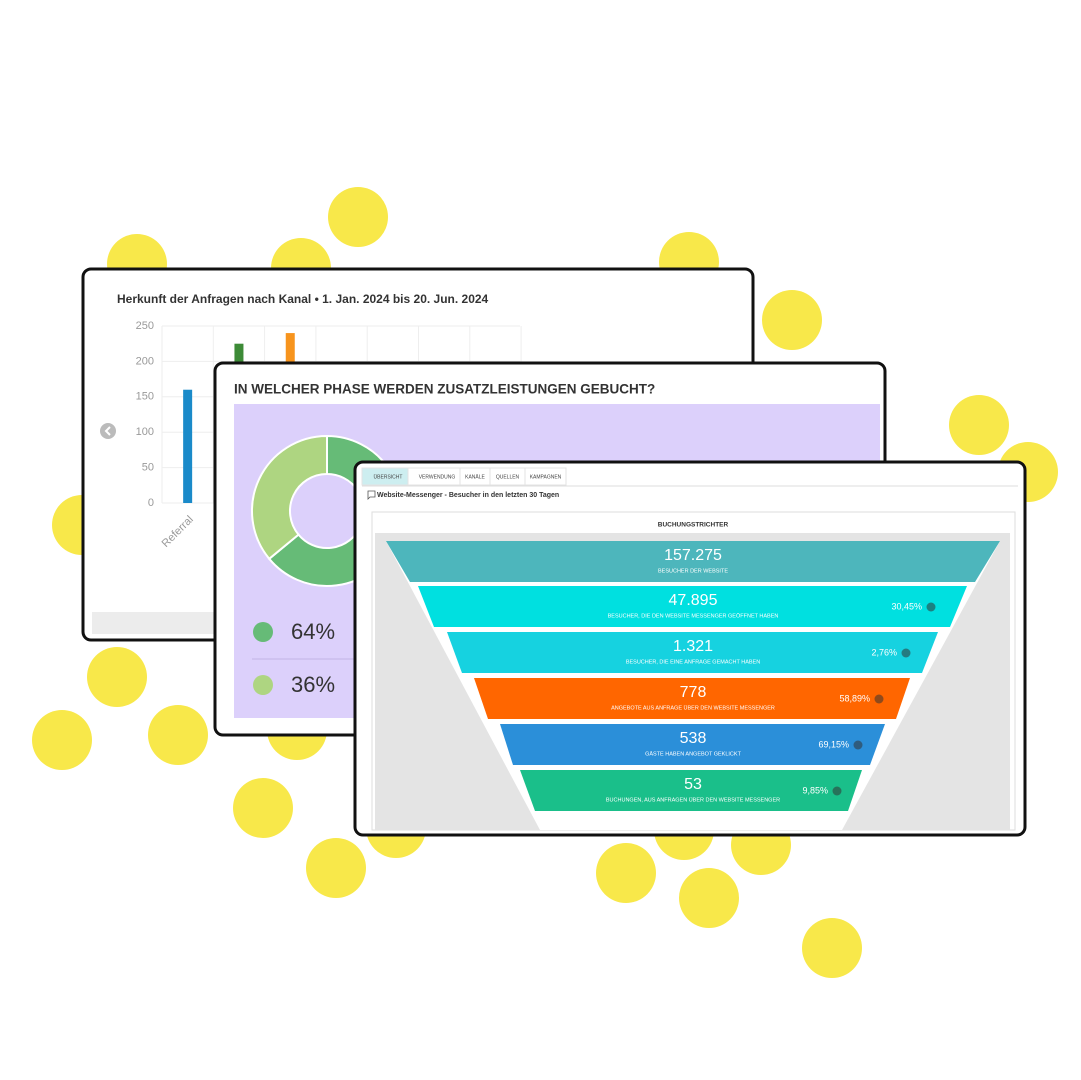 This screenshot has height=1080, width=1081. Describe the element at coordinates (693, 525) in the screenshot. I see `funnel-title: BUCHUNGSTRICHTER` at that location.